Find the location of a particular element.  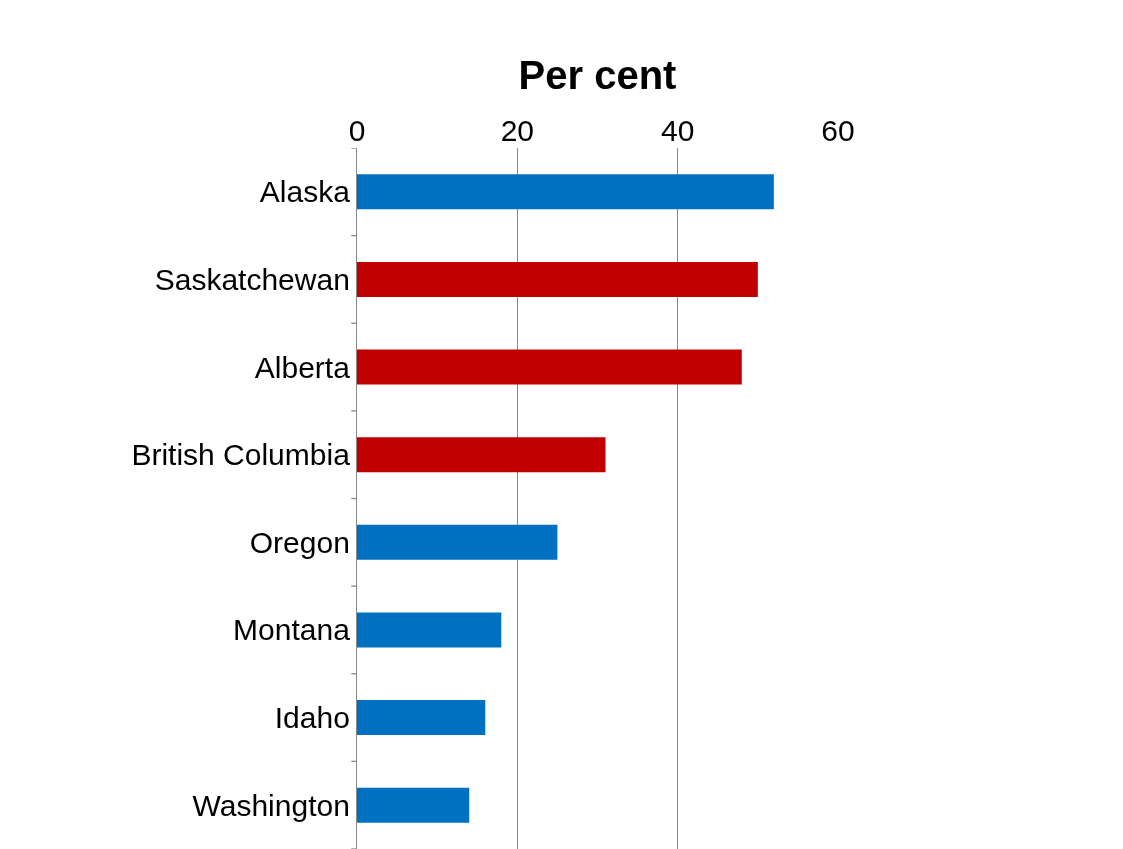

x-tick-label: 0 is located at coordinates (357, 130).